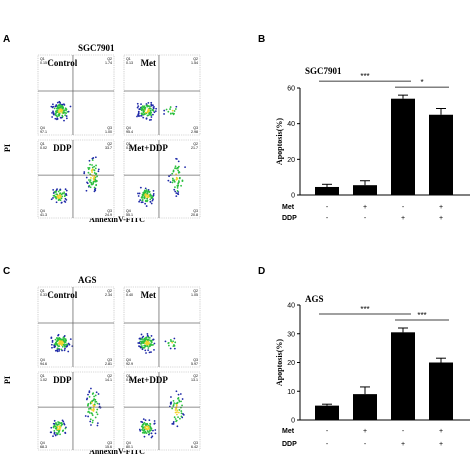  What do you see at coordinates (128, 376) in the screenshot?
I see `quadrant-label: Q1` at bounding box center [128, 376].